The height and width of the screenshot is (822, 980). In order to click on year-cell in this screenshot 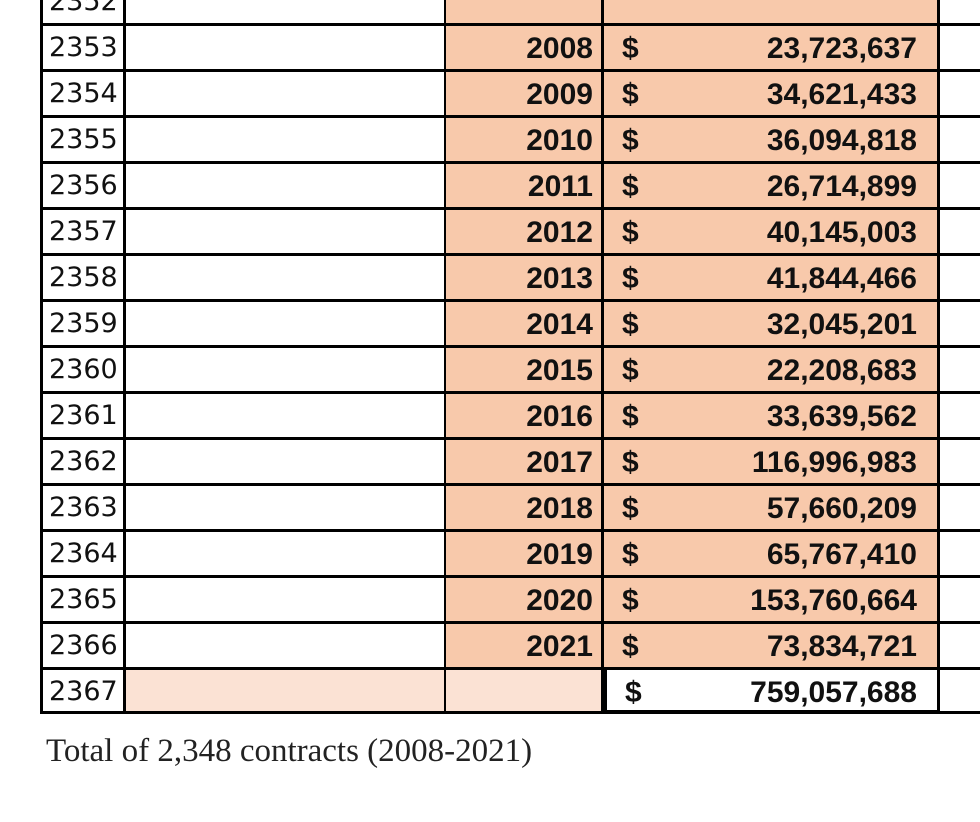, I will do `click(525, 12)`.